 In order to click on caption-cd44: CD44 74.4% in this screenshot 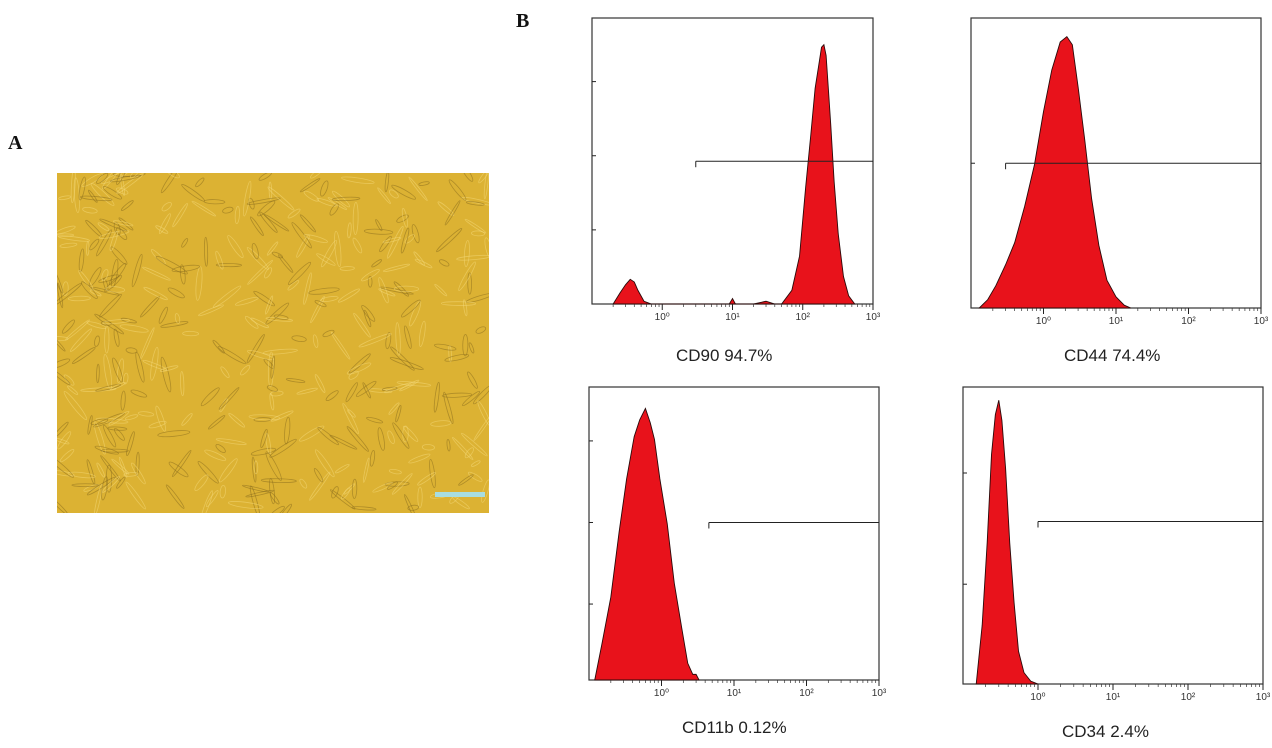, I will do `click(1112, 356)`.